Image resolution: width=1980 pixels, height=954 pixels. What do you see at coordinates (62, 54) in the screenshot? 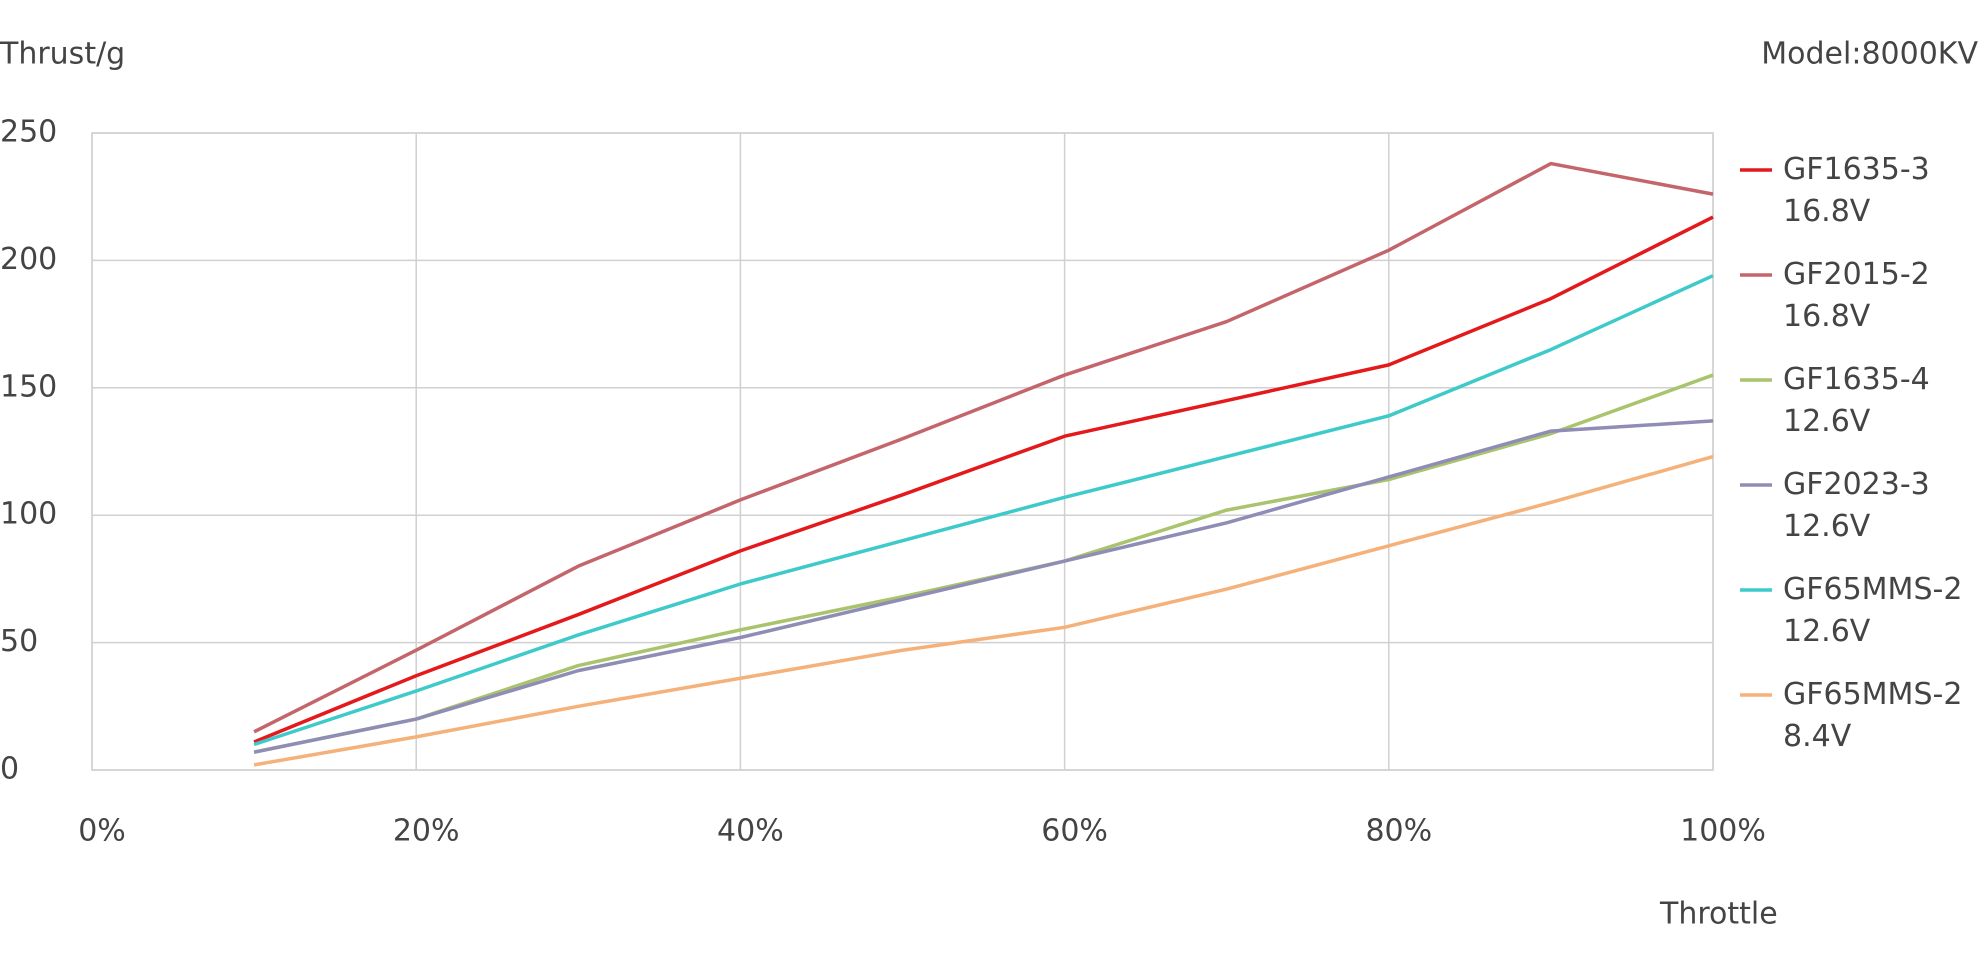
I see `y-axis-title: Thrust/g` at bounding box center [62, 54].